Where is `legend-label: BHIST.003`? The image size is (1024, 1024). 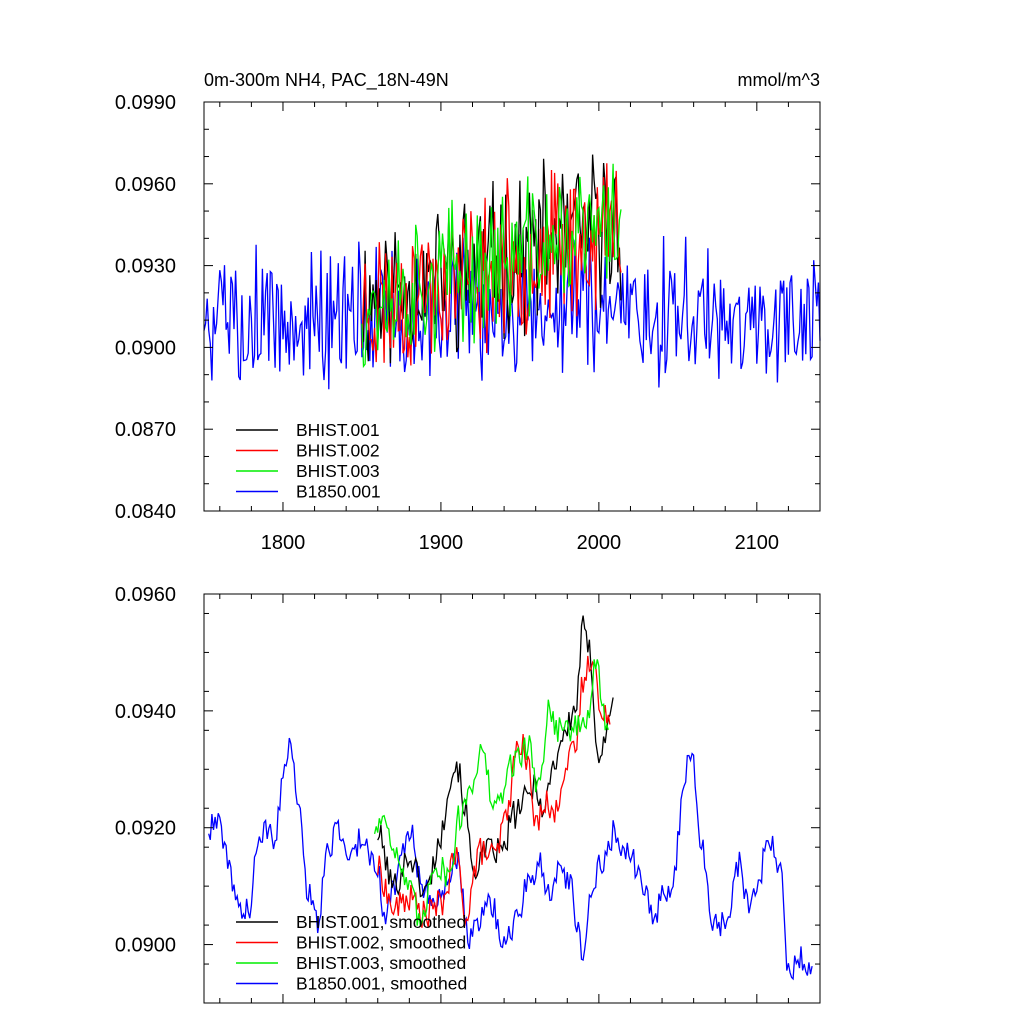
legend-label: BHIST.003 is located at coordinates (338, 471).